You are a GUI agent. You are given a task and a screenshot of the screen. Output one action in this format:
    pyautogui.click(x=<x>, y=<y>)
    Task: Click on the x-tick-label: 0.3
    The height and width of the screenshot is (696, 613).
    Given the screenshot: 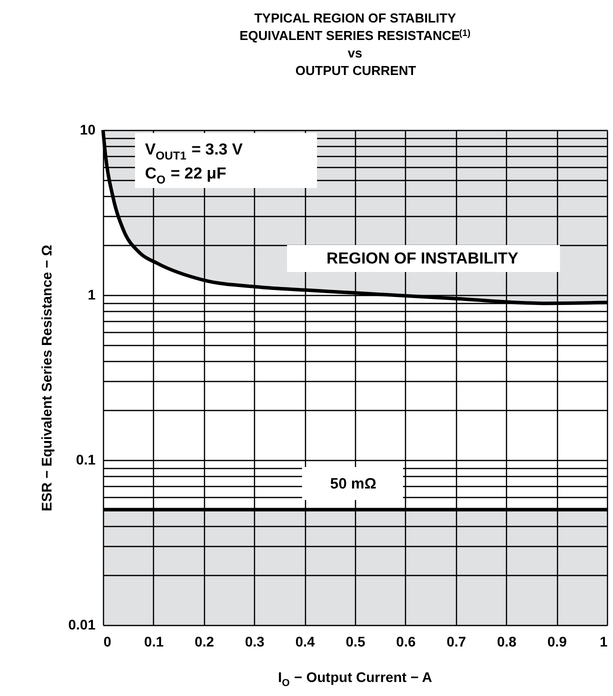 What is the action you would take?
    pyautogui.click(x=254, y=642)
    